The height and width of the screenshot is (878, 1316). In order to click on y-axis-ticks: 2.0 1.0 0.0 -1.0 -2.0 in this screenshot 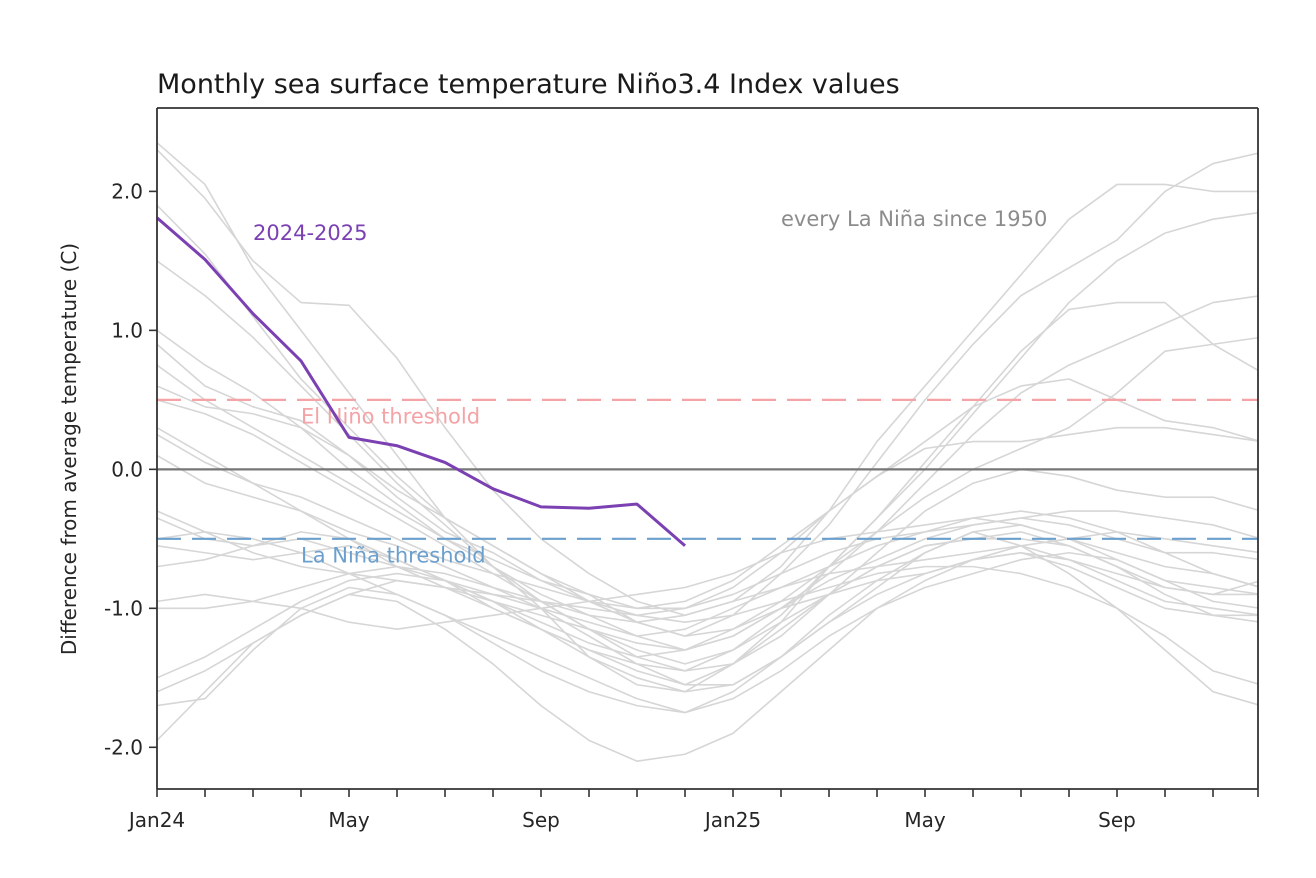, I will do `click(130, 469)`.